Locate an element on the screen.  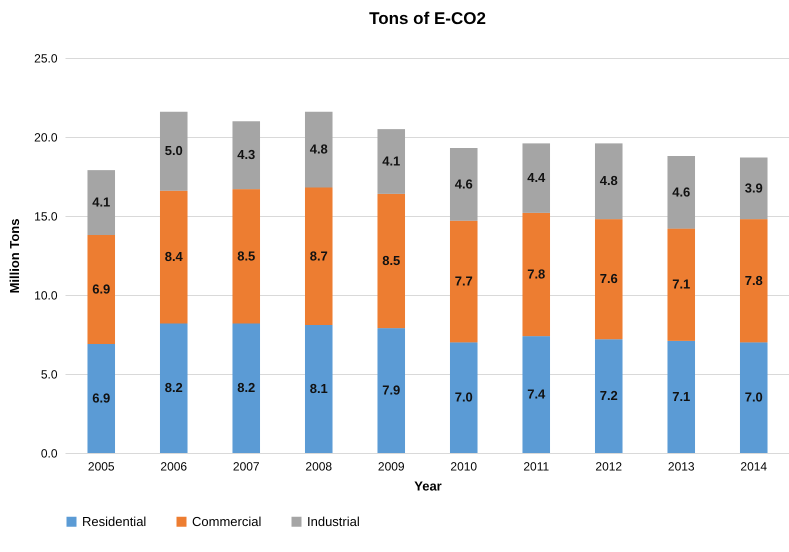
data-label: 4.4 is located at coordinates (536, 178).